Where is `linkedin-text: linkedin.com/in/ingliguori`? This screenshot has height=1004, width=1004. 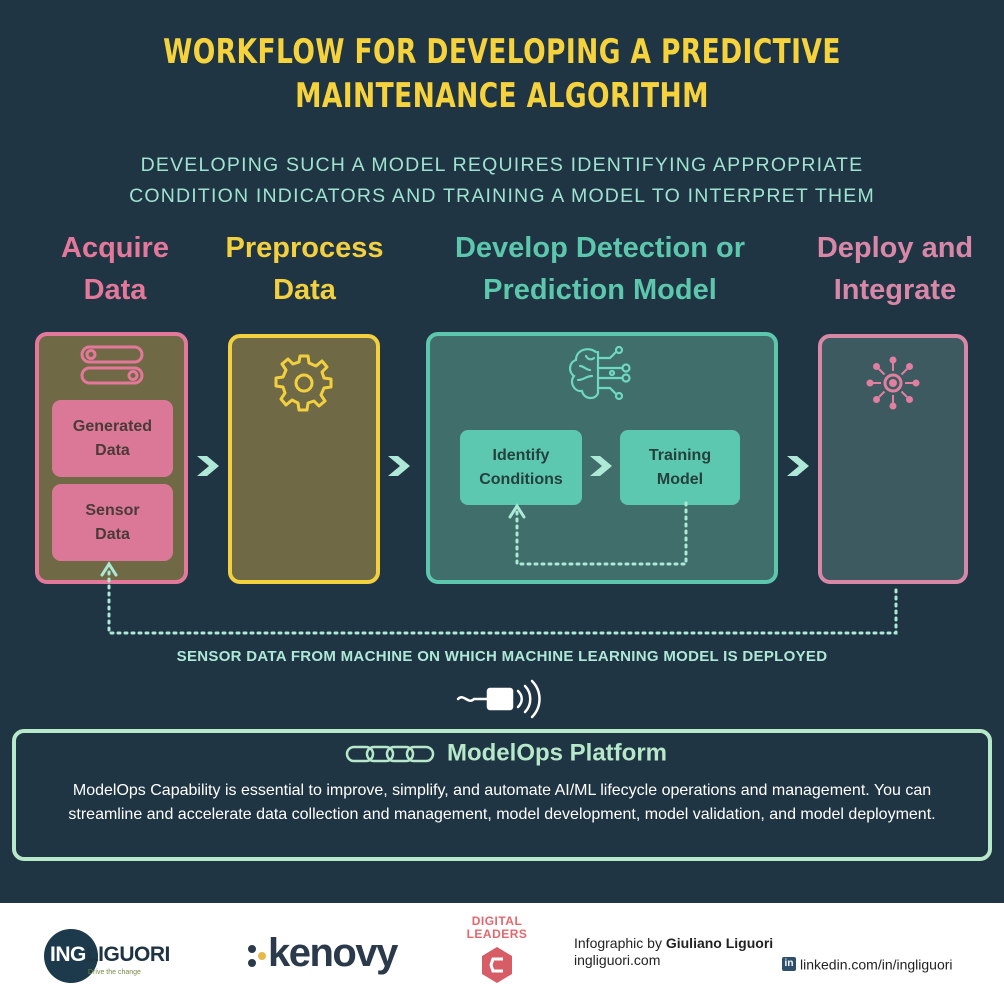
linkedin-text: linkedin.com/in/ingliguori is located at coordinates (876, 964).